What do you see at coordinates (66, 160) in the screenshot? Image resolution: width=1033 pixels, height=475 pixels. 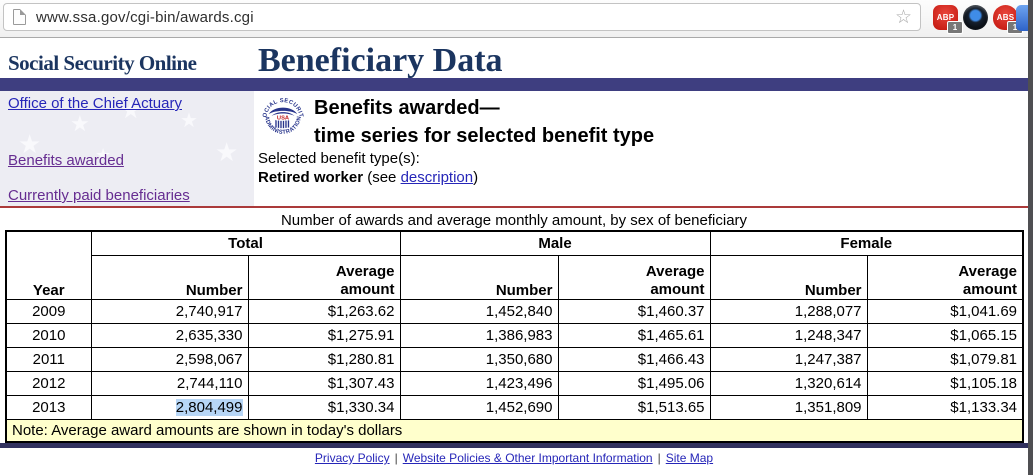 I see `sidebar-link-benefits-awarded: Benefits awarded` at bounding box center [66, 160].